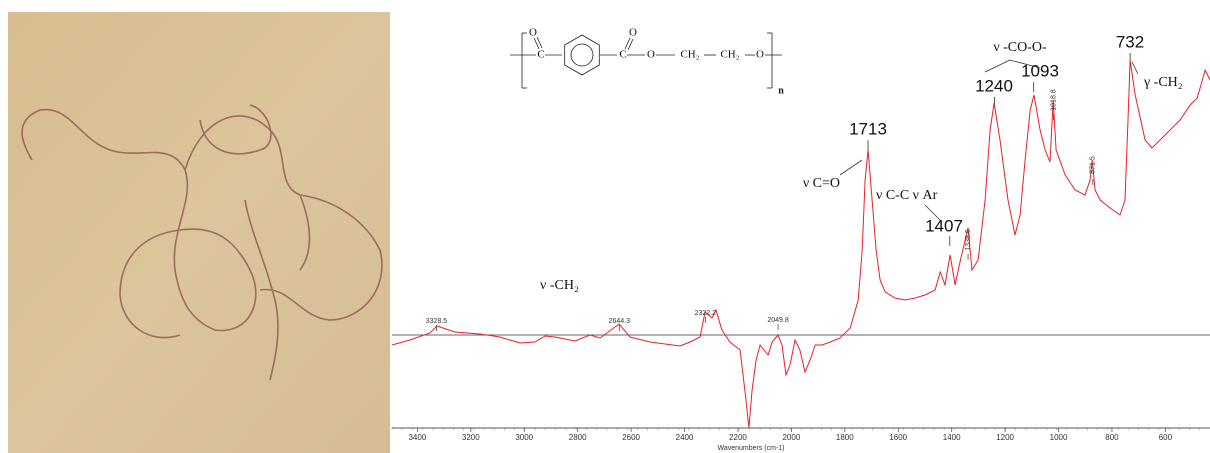 This screenshot has width=1210, height=453. What do you see at coordinates (952, 437) in the screenshot?
I see `x-tick-label: 1400` at bounding box center [952, 437].